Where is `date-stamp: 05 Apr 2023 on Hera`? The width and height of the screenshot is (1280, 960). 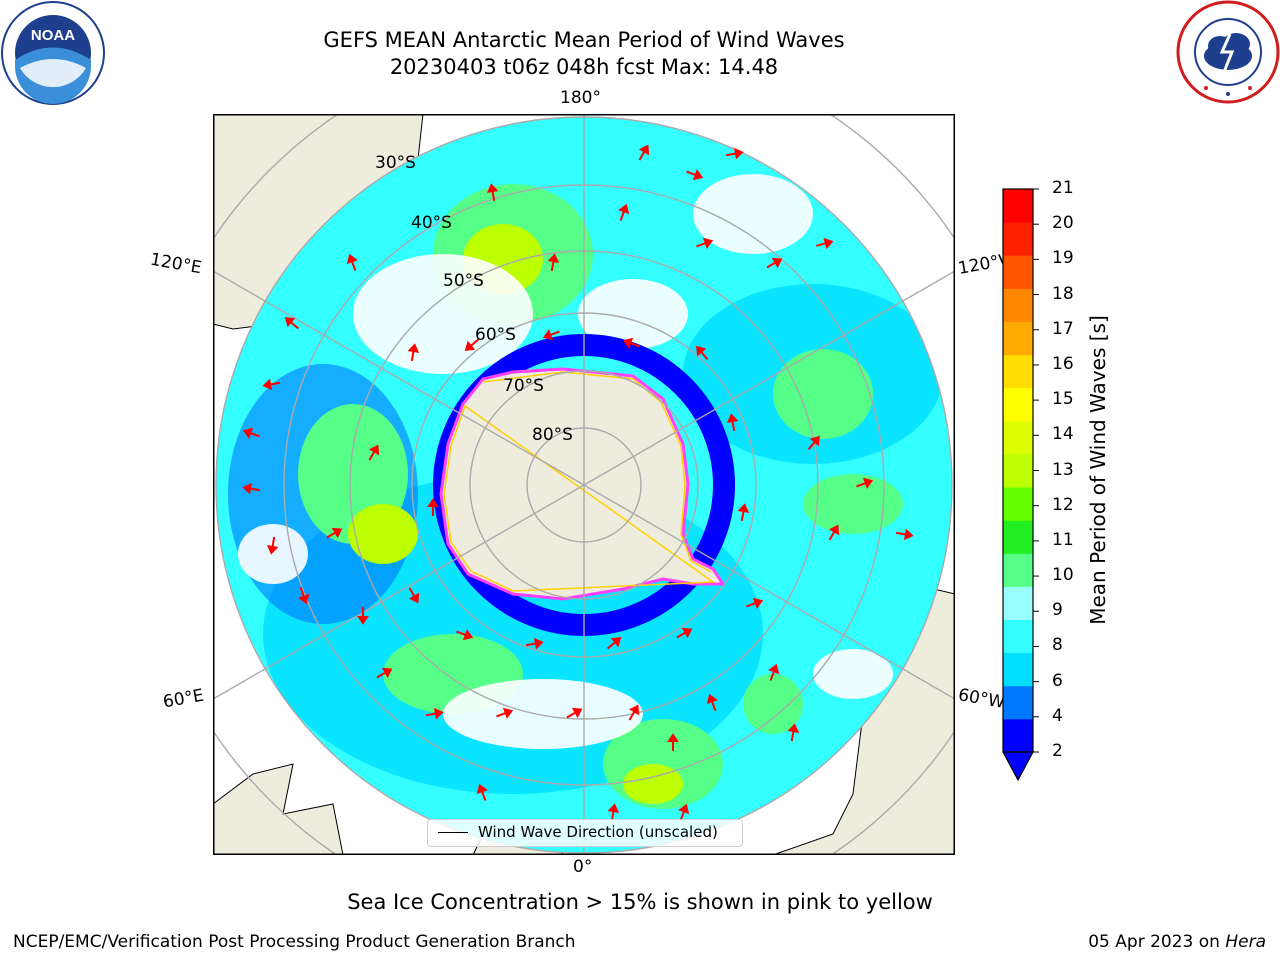 date-stamp: 05 Apr 2023 on Hera is located at coordinates (1177, 942).